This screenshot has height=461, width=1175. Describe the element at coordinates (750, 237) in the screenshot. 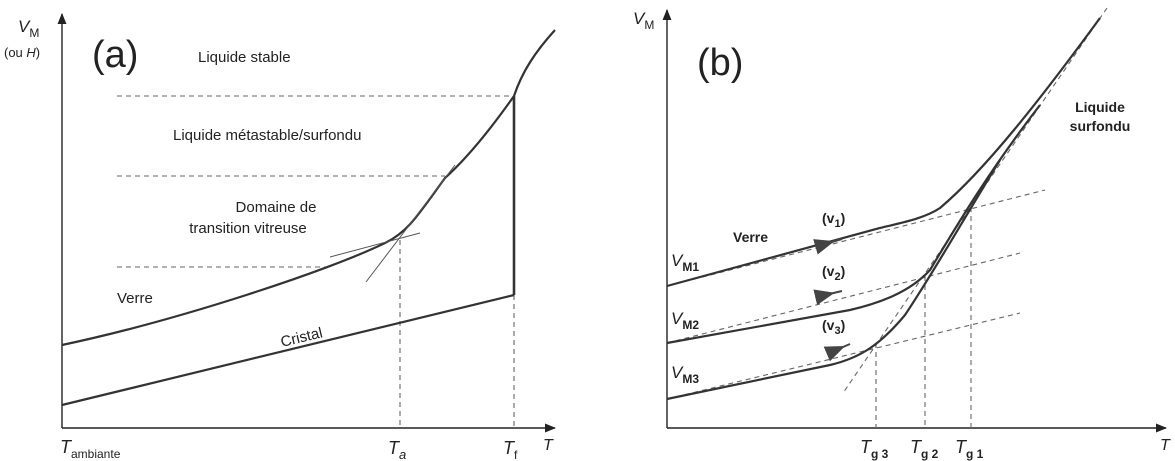

I see `panel-b-glass-label: Verre` at that location.